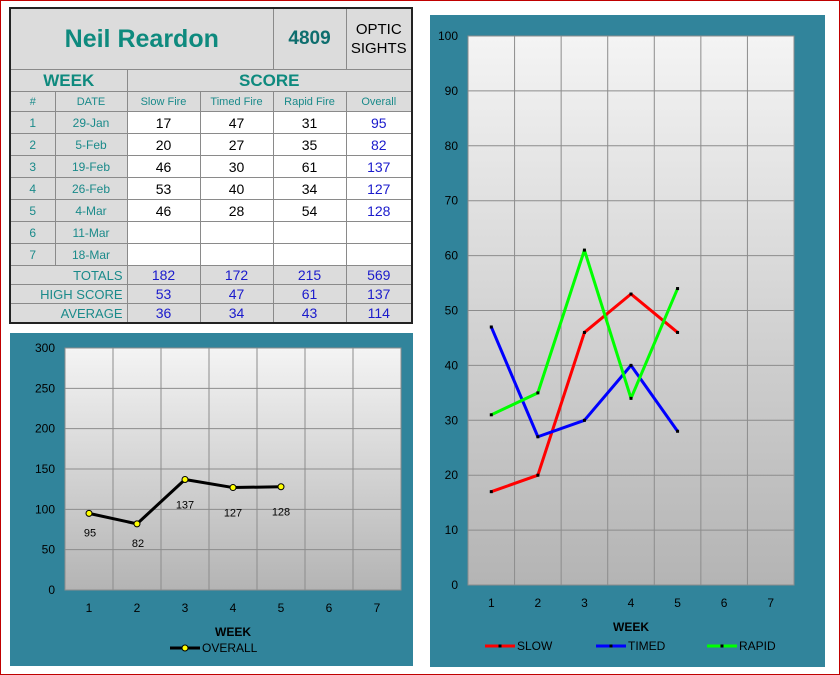  I want to click on summary-overall: 137, so click(379, 294).